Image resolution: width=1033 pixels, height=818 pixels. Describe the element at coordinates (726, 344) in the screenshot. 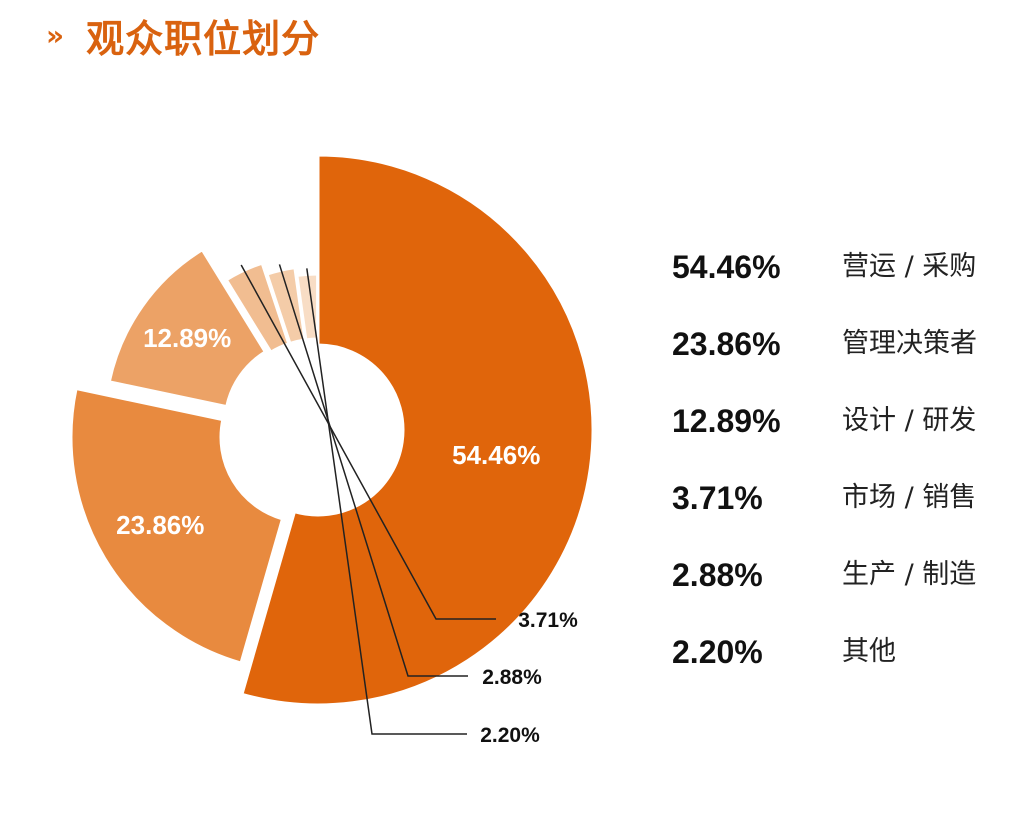

I see `legend-value: 23.86%` at that location.